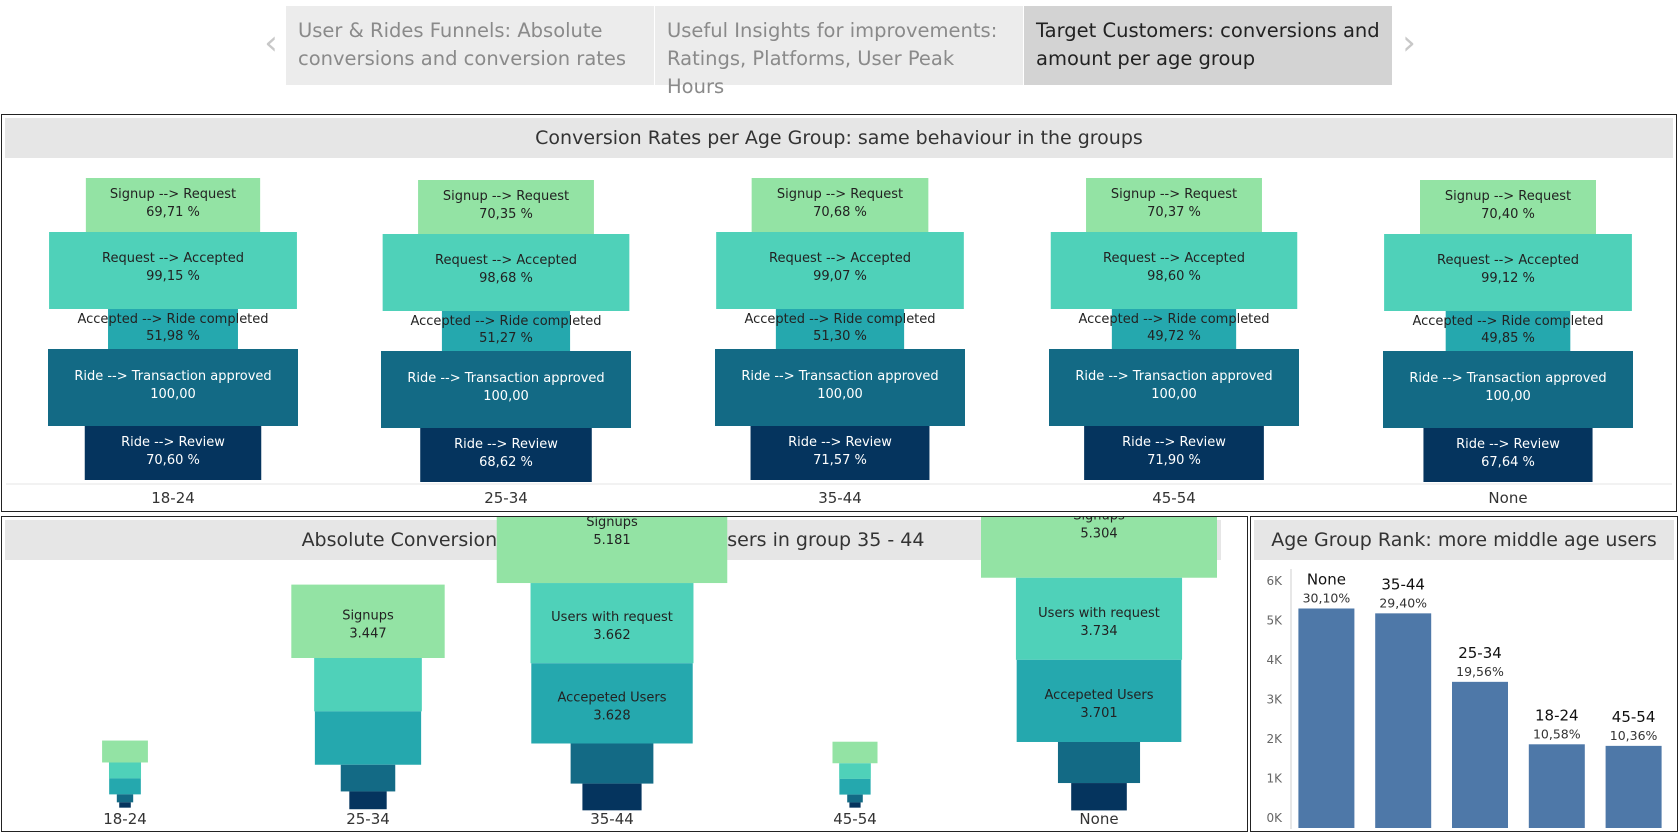  I want to click on stage-value-label: 49,85 %, so click(1508, 338).